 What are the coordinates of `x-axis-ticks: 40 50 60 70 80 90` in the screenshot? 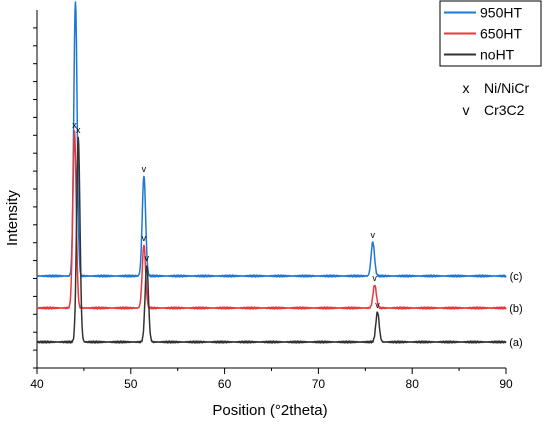 It's located at (271, 379).